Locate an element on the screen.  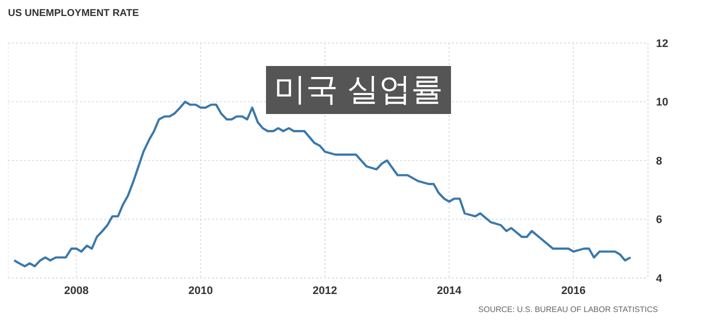
text: 미국 실업률 is located at coordinates (358, 90).